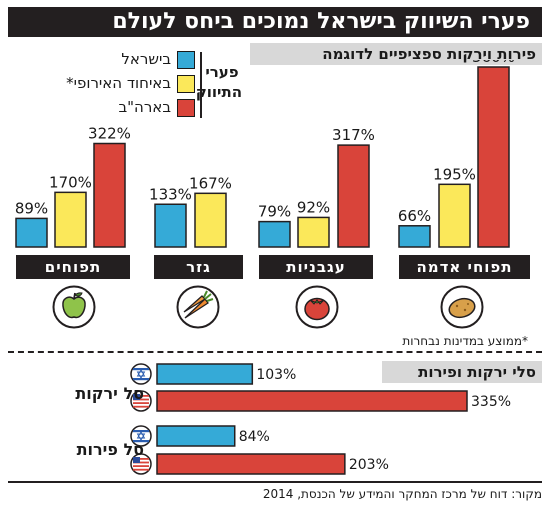 This screenshot has width=550, height=508. I want to click on bar-value-label-eu-2: 92%, so click(313, 207).